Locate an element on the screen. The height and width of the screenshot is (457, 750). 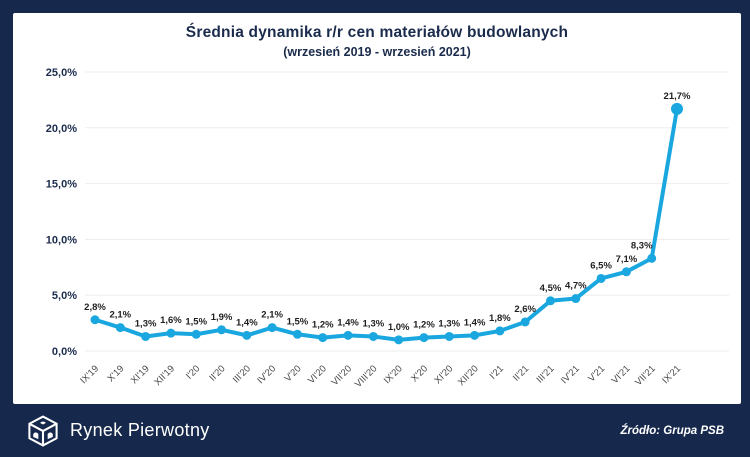
x-axis-tick-label: XII'20 is located at coordinates (468, 375).